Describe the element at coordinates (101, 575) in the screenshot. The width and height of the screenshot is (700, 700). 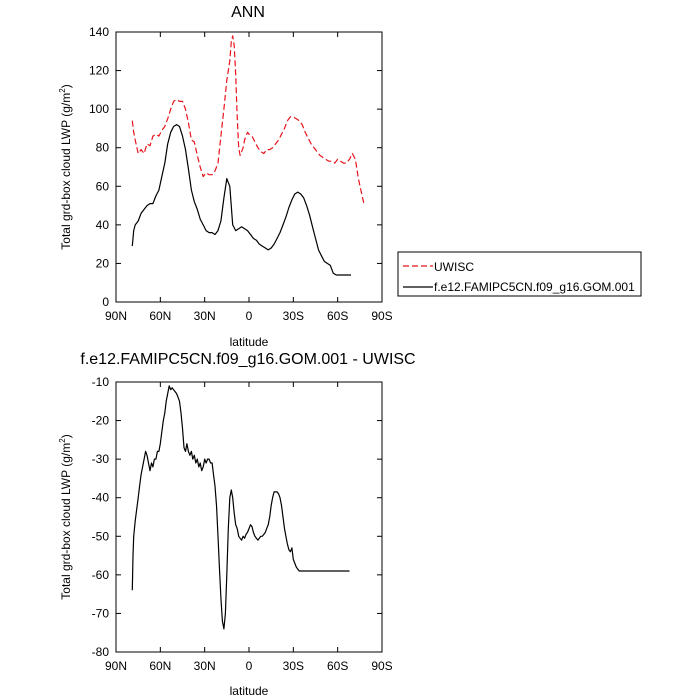
I see `y-tick-label: -60` at that location.